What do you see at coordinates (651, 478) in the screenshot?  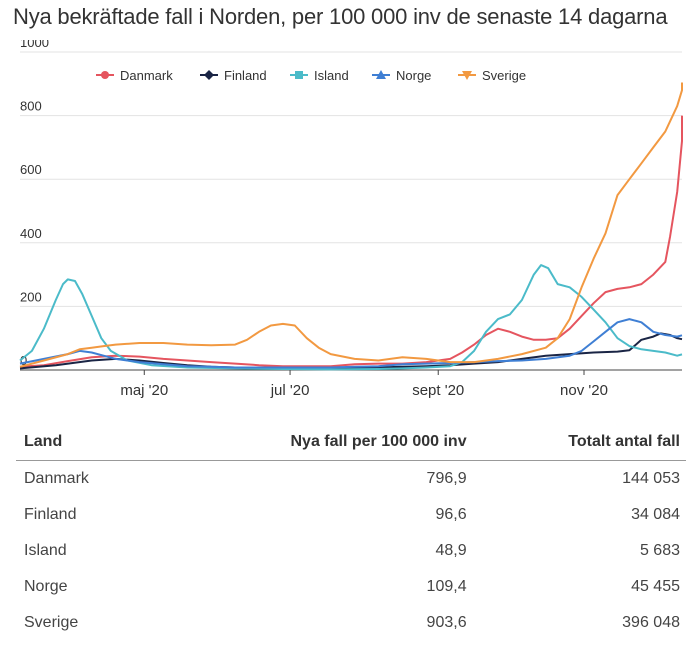 I see `cell-total-cases: 144 053` at bounding box center [651, 478].